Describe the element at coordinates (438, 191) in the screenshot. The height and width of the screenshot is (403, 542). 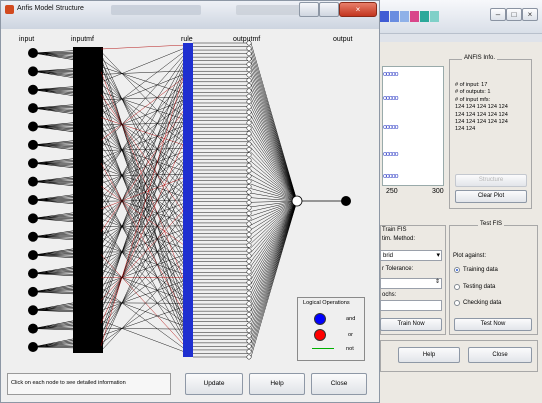
I see `plot-tick-label: 300` at that location.